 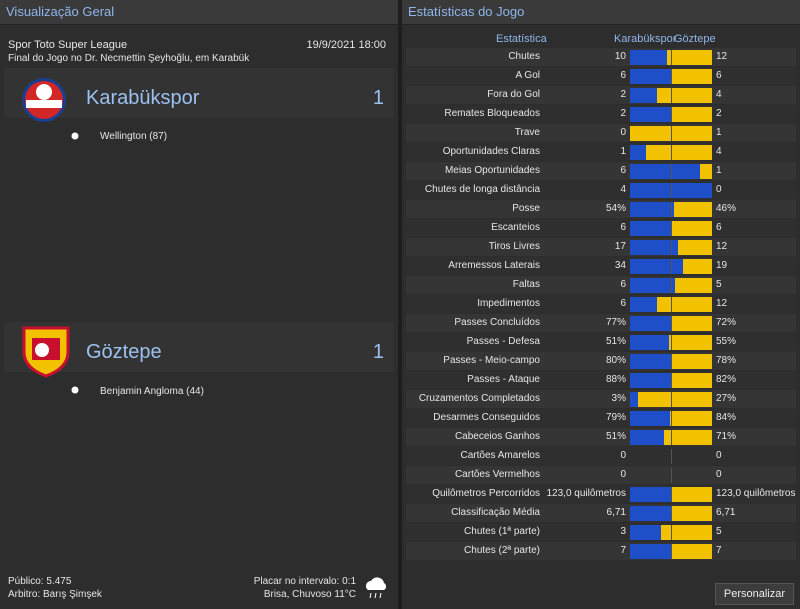 I want to click on stat-label: Escanteios, so click(x=515, y=227).